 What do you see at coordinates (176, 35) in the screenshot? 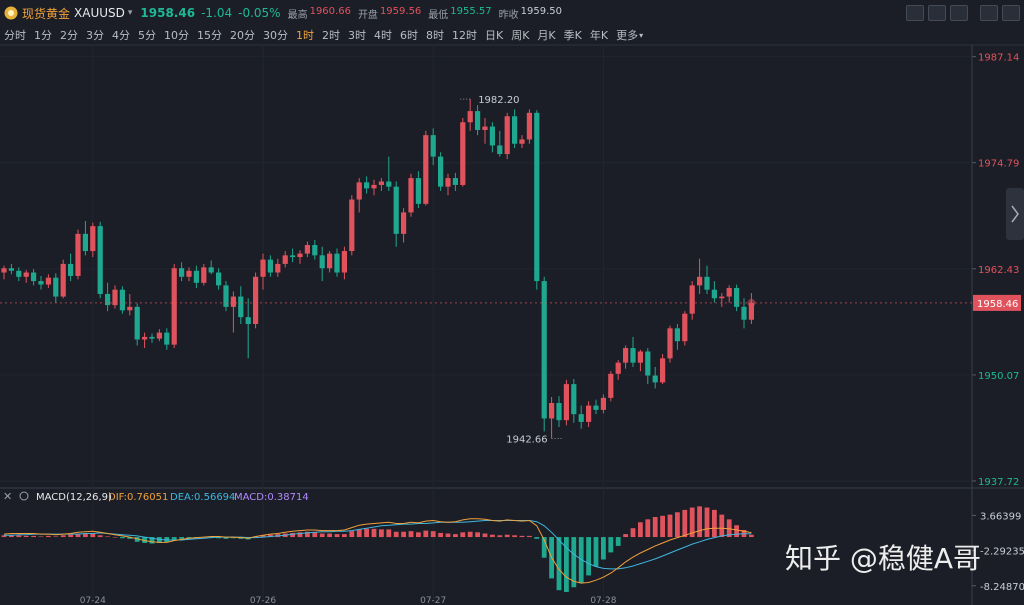
I see `timeframe-tab: 10分` at bounding box center [176, 35].